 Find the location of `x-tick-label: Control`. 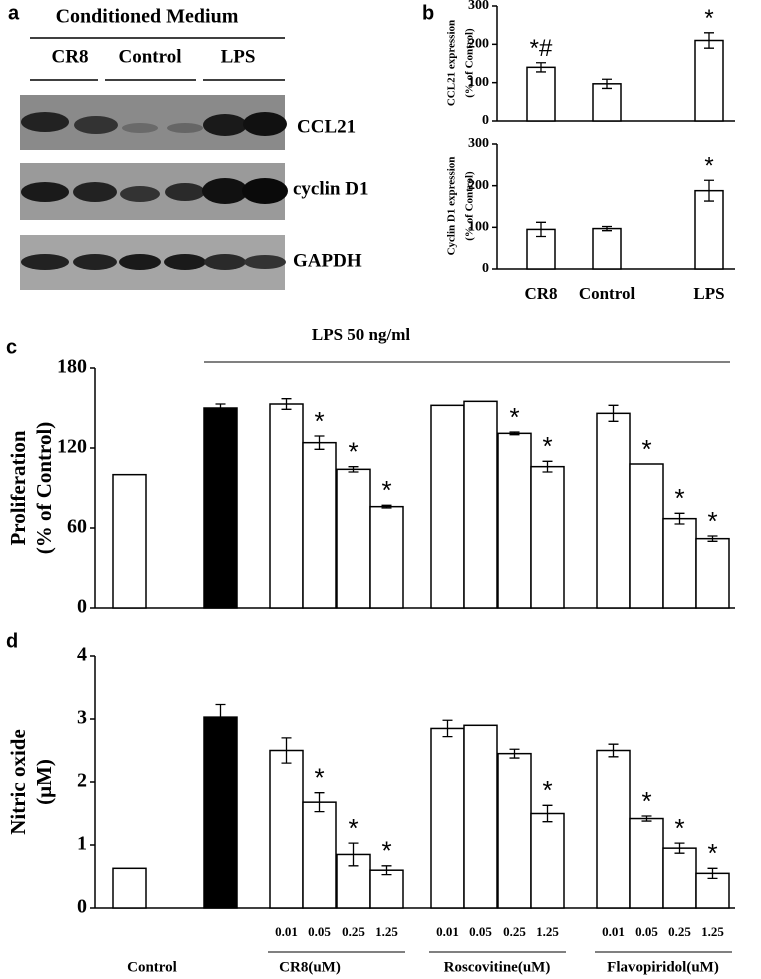

x-tick-label: Control is located at coordinates (607, 293).